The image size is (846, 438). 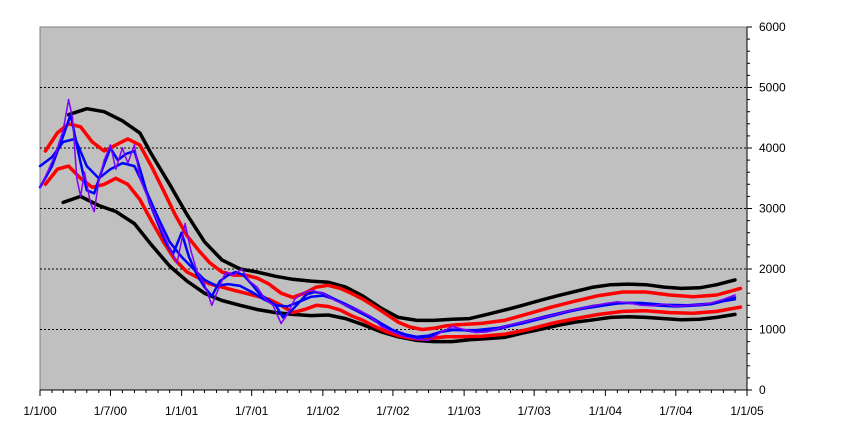 I want to click on x-tick-label: 1/7/04, so click(x=676, y=411).